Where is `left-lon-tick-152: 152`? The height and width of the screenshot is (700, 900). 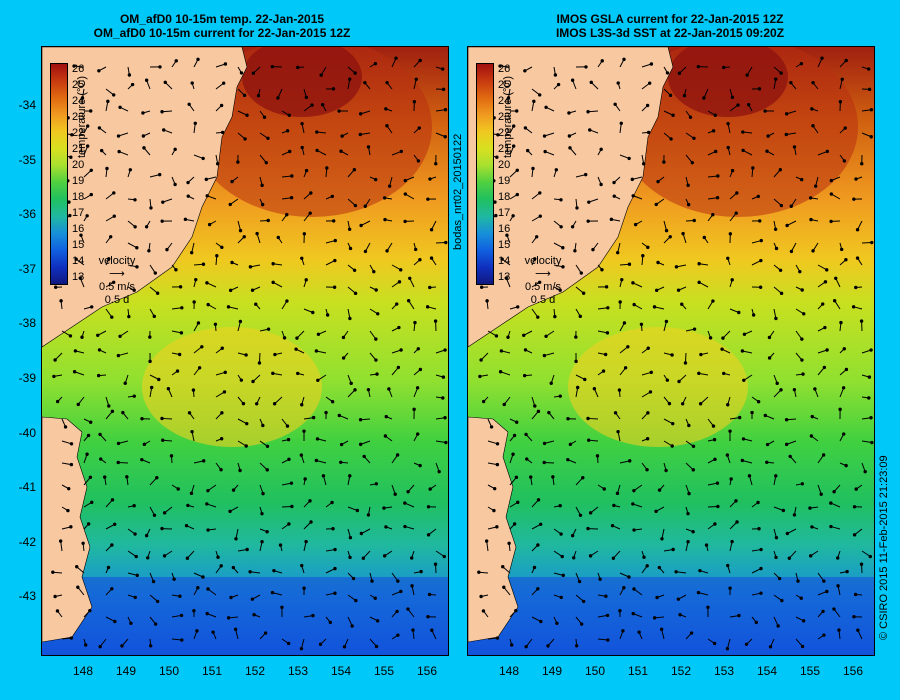 left-lon-tick-152: 152 is located at coordinates (255, 671).